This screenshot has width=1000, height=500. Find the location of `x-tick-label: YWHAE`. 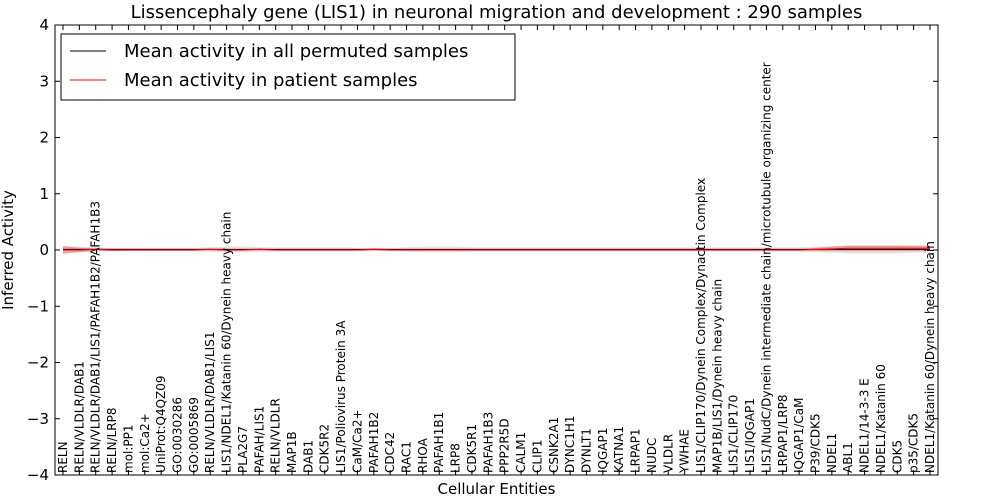

x-tick-label: YWHAE is located at coordinates (685, 451).